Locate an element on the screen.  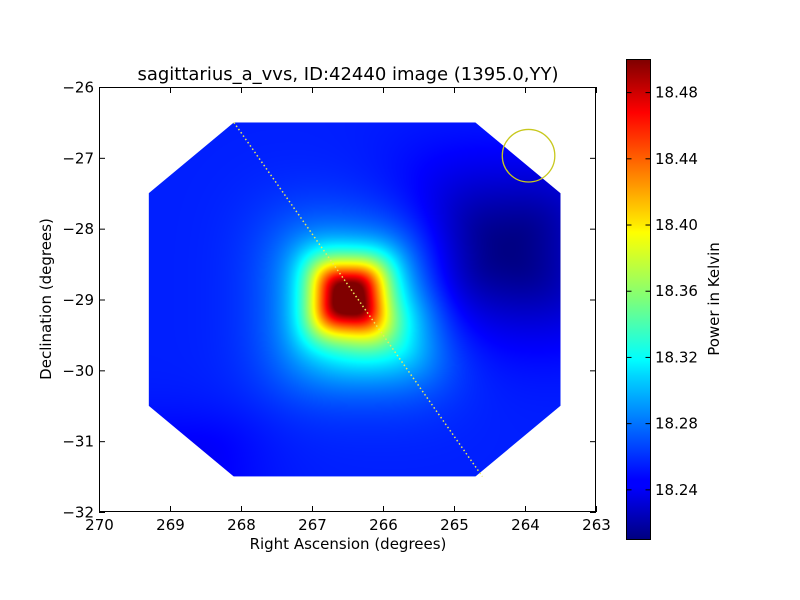
x-tick-label: 264 is located at coordinates (525, 525).